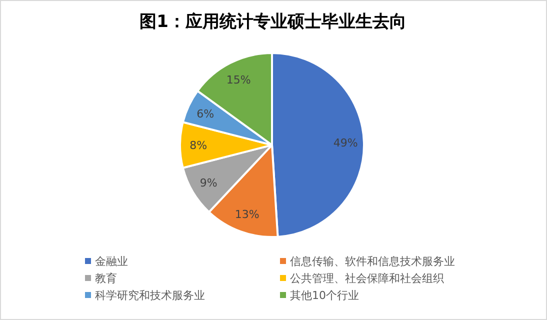 The width and height of the screenshot is (547, 320). I want to click on chart-title: 图1：应用统计专业硕士毕业生去向, so click(273, 22).